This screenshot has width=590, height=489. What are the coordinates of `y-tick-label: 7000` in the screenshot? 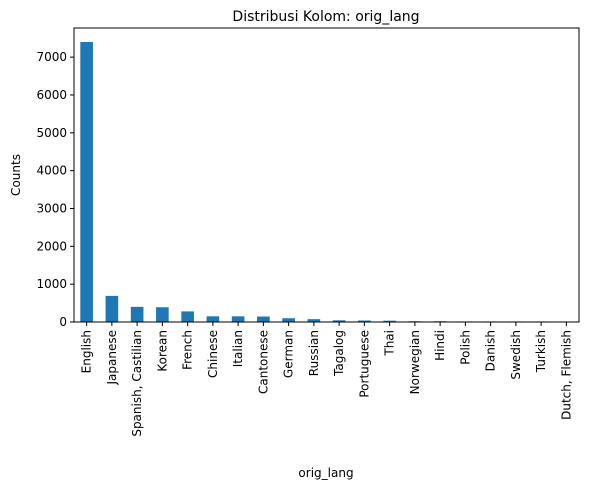 It's located at (51, 57).